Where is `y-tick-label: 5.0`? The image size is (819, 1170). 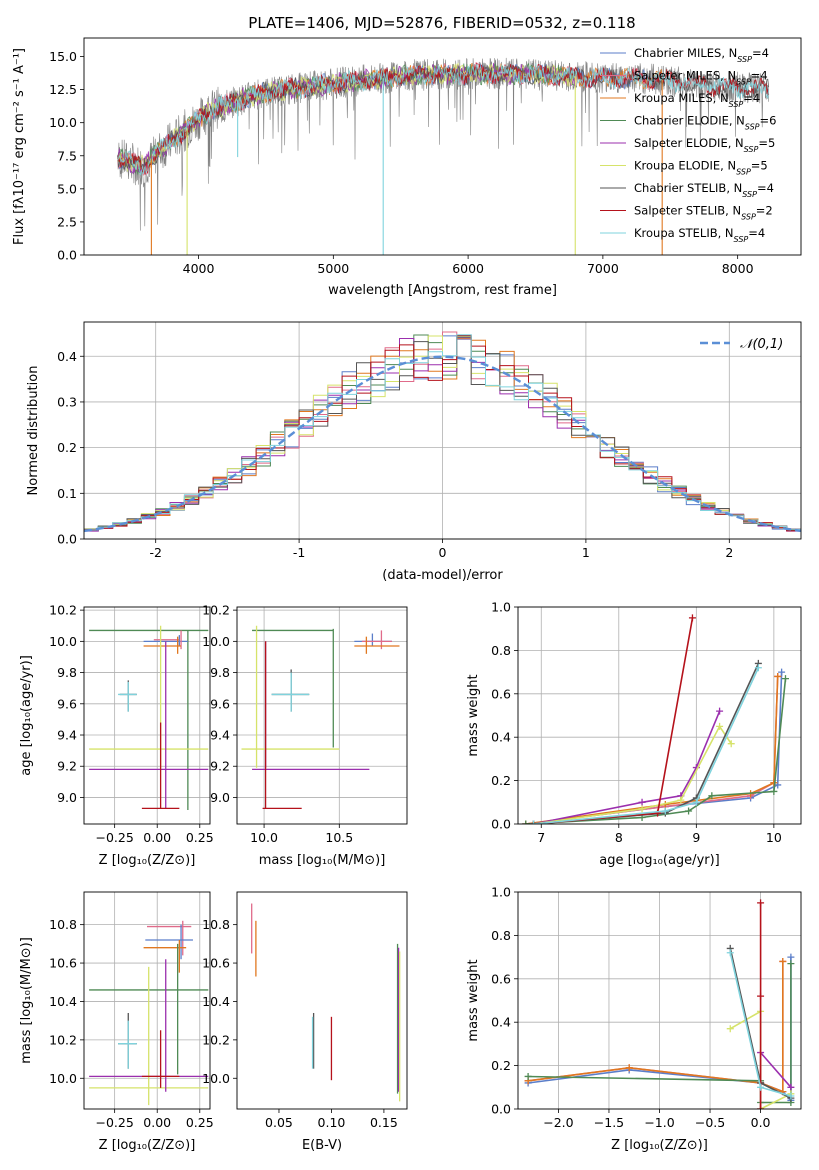
y-tick-label: 5.0 is located at coordinates (67, 188).